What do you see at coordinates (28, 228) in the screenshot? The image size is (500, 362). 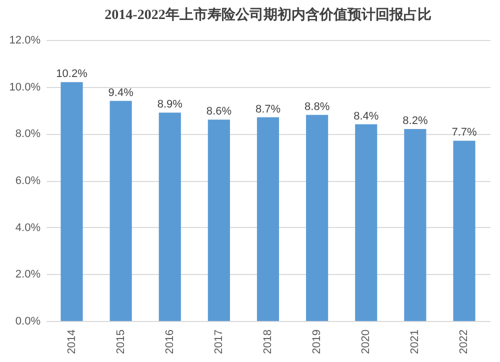 I see `y-tick-label: 4.0%` at bounding box center [28, 228].